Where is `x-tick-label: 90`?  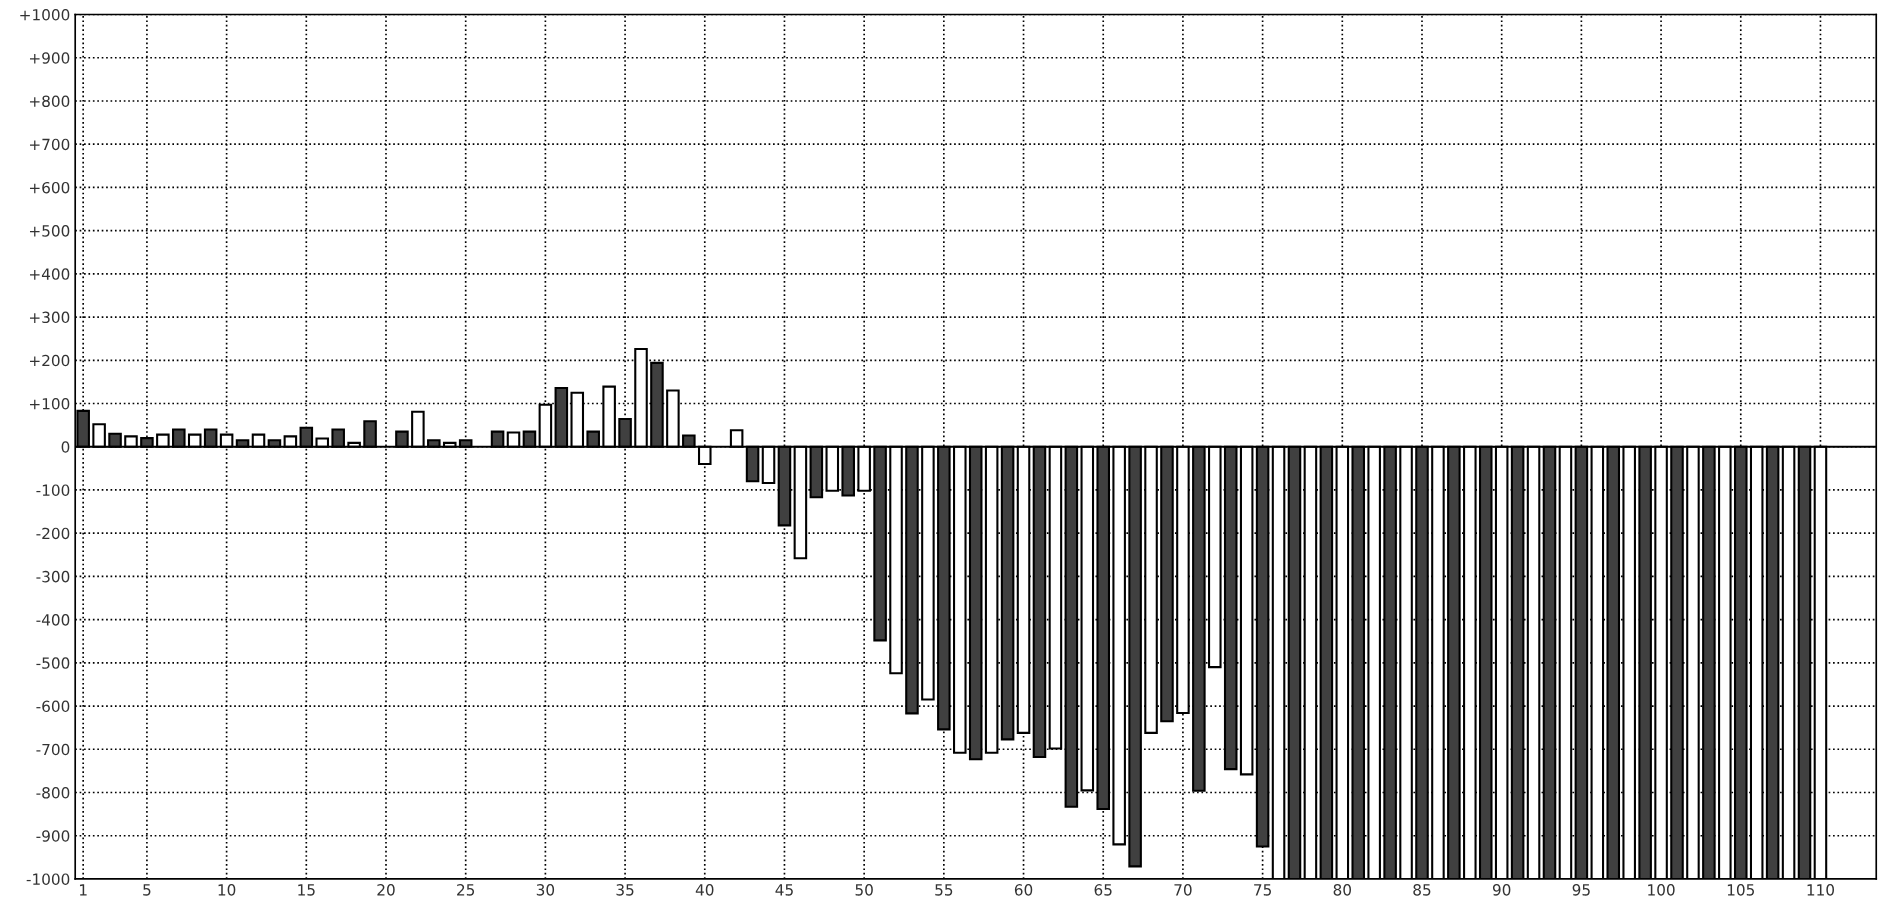 x-tick-label: 90 is located at coordinates (1501, 890).